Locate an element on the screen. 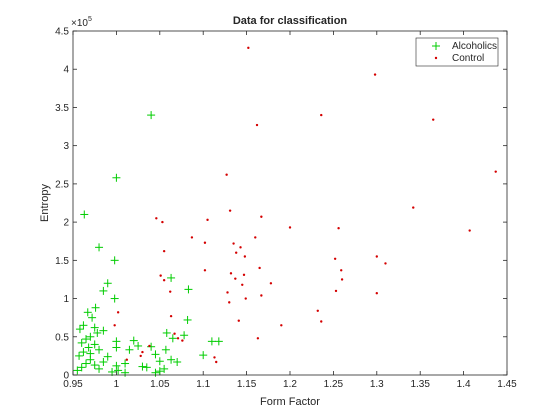 The height and width of the screenshot is (420, 560). y-axis-exponent: ×10 5 is located at coordinates (81, 22).